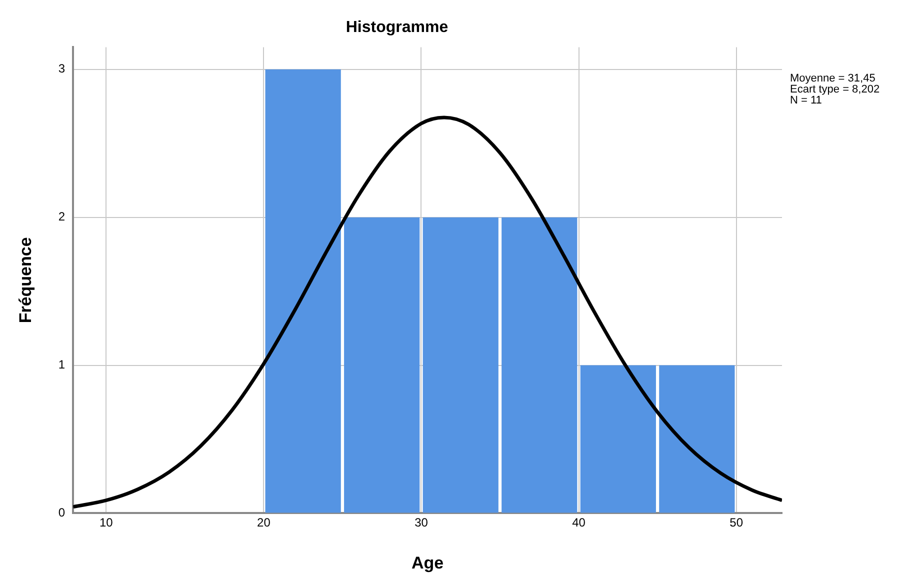 This screenshot has height=586, width=905. What do you see at coordinates (25, 280) in the screenshot?
I see `y-axis-title: Fréquence` at bounding box center [25, 280].